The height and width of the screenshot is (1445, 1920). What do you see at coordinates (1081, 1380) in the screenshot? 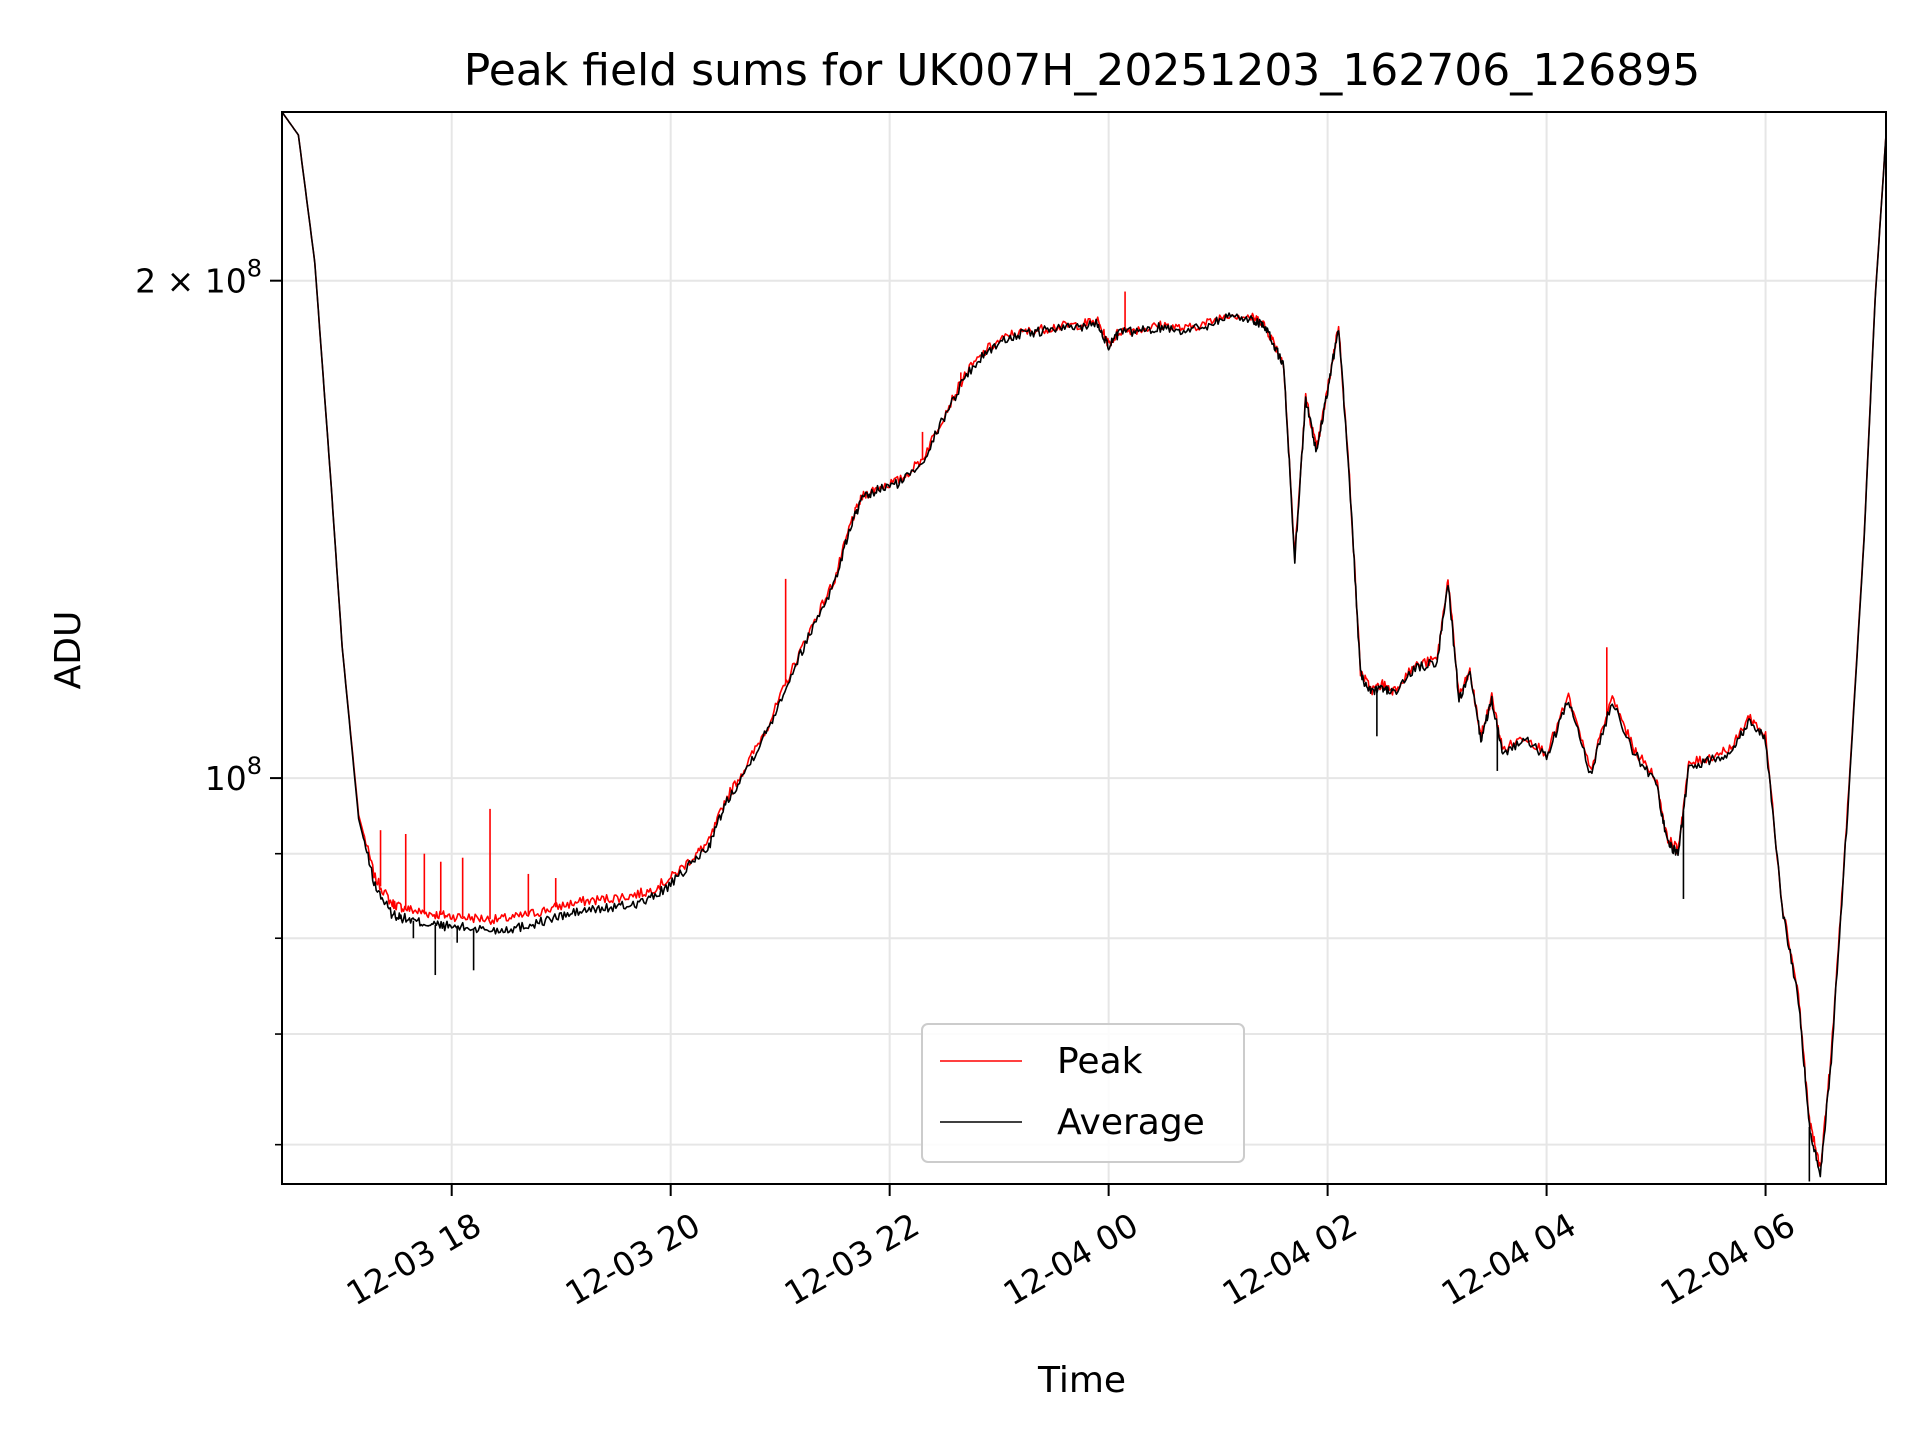
I see `x-axis-label: Time` at bounding box center [1081, 1380].